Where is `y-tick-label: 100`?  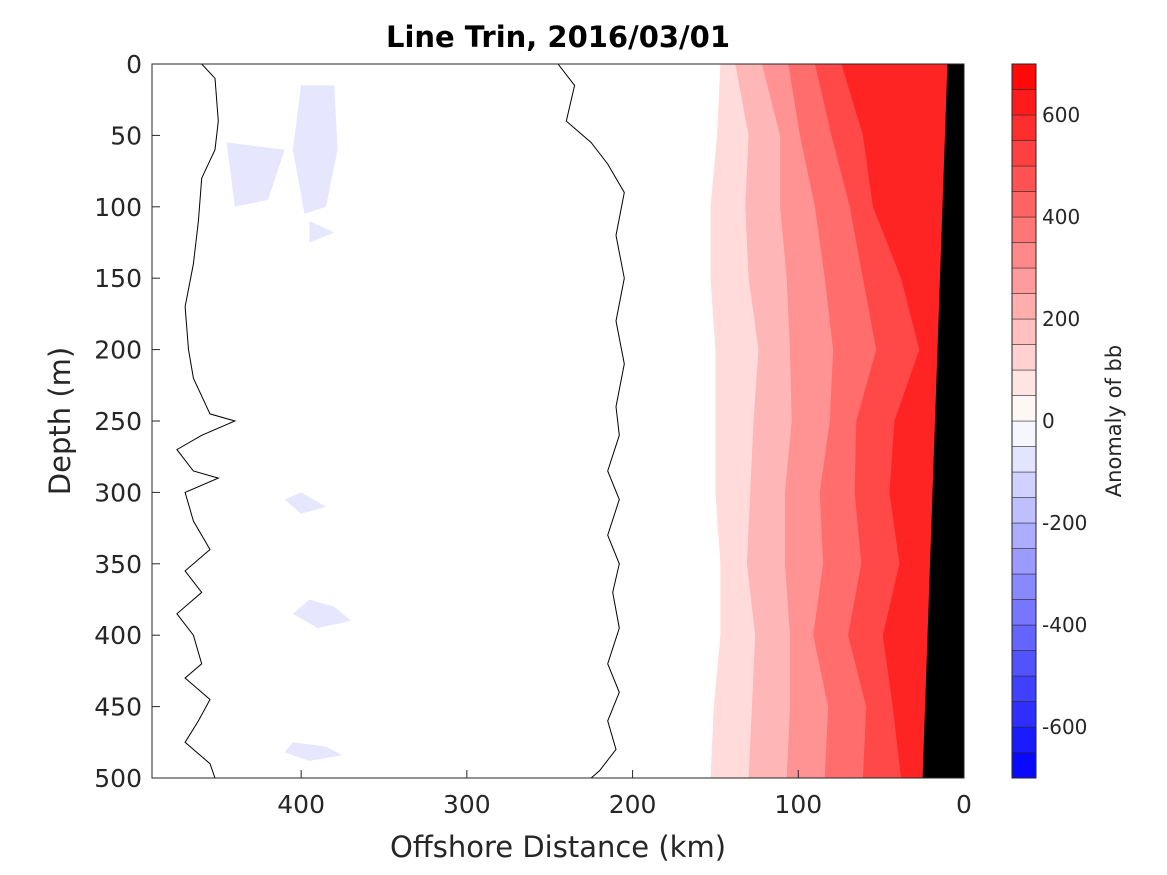 y-tick-label: 100 is located at coordinates (118, 207).